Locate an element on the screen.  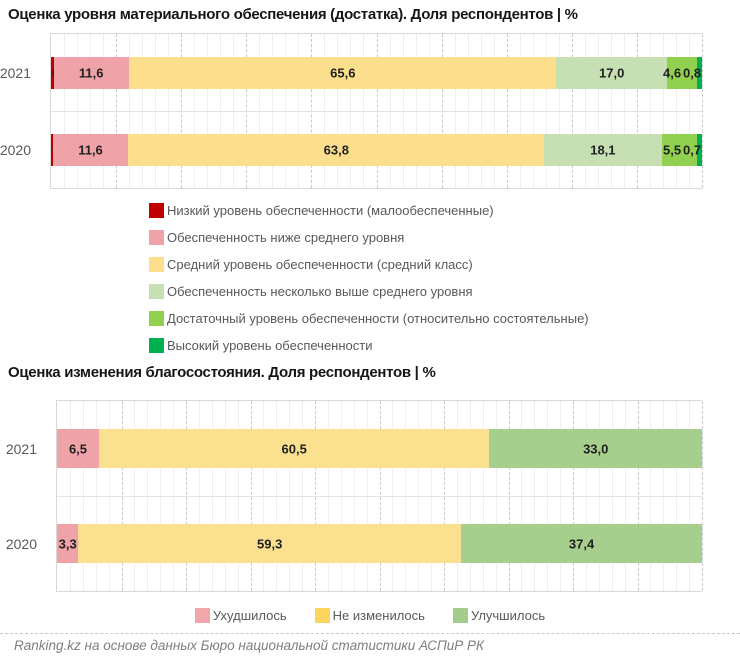
bar-2020: 3,3 59,3 37,4 is located at coordinates (379, 543).